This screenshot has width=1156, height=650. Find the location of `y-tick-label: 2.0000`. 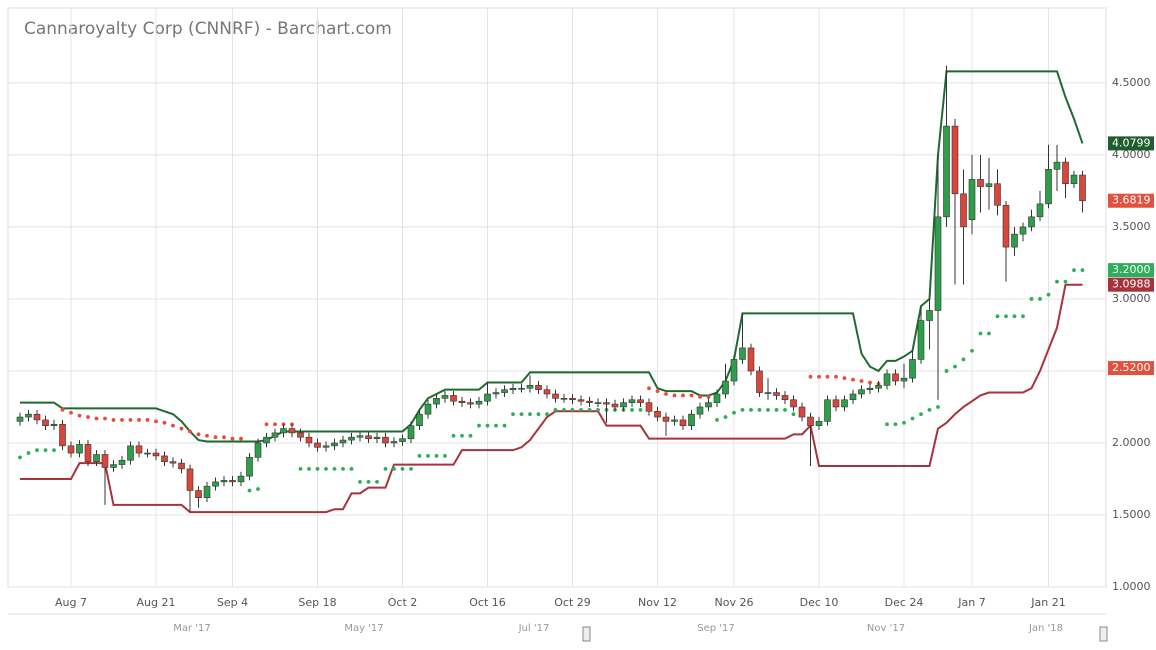

y-tick-label: 2.0000 is located at coordinates (1131, 442).